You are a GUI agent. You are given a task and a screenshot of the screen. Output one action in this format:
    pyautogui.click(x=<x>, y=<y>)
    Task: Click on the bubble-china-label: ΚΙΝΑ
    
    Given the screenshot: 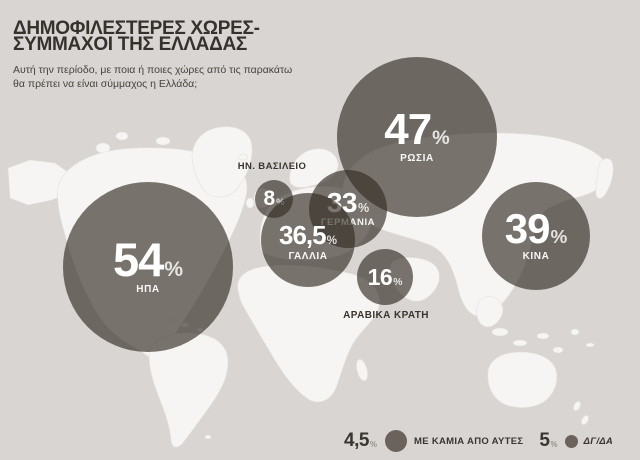 What is the action you would take?
    pyautogui.click(x=536, y=256)
    